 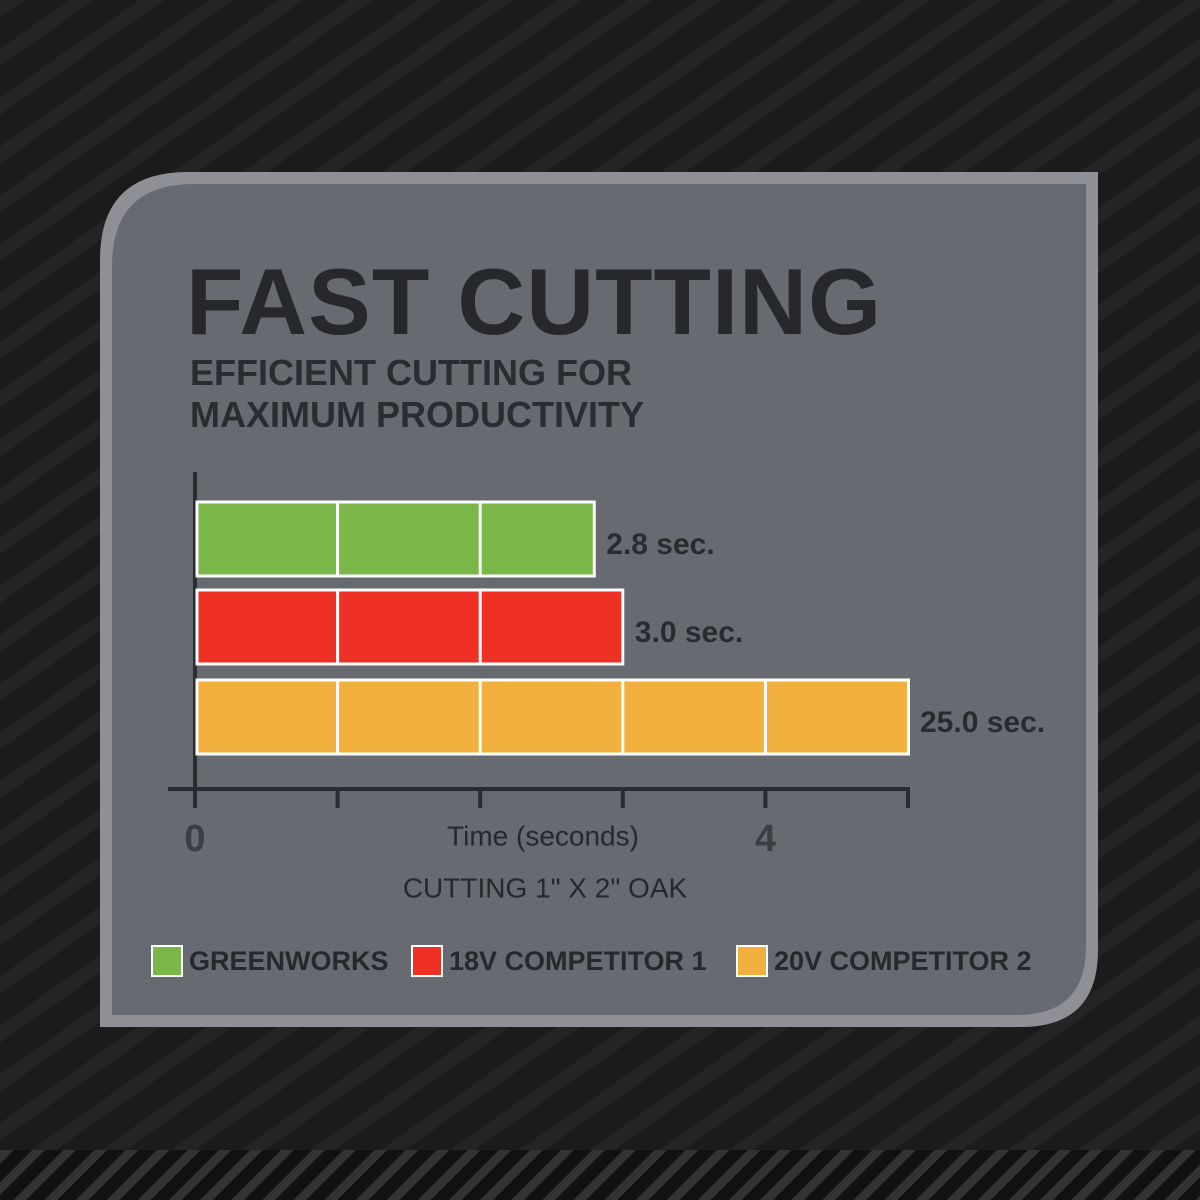 What do you see at coordinates (689, 632) in the screenshot?
I see `value-label: 3.0 sec.` at bounding box center [689, 632].